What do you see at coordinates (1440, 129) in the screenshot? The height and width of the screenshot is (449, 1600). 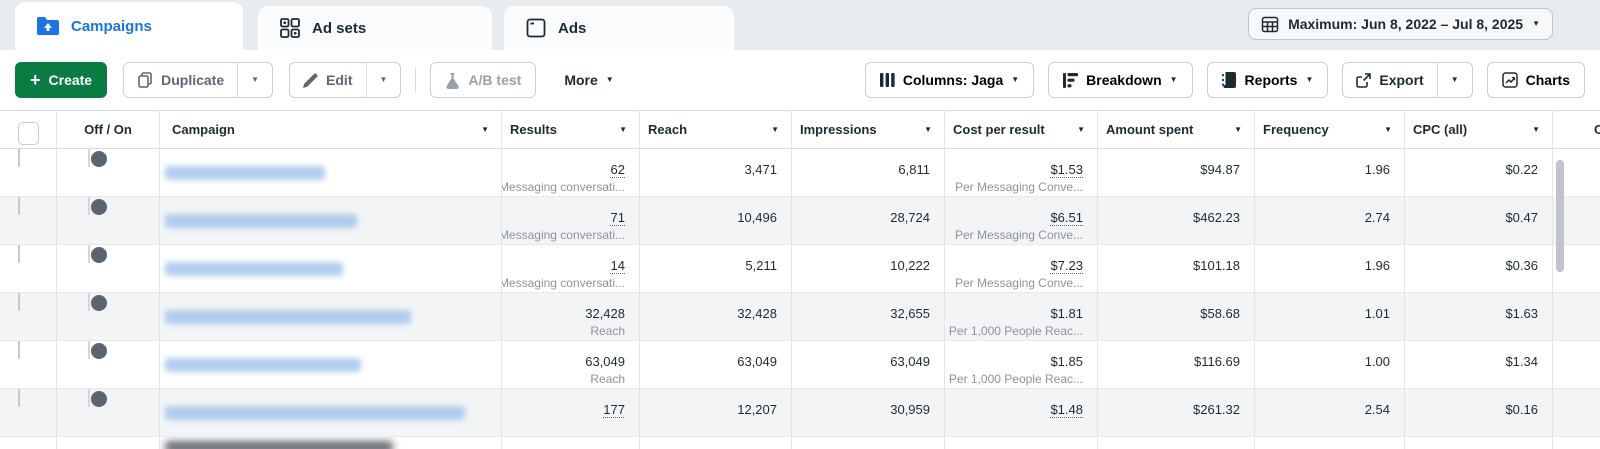 I see `header-cpc: CPC (all)` at bounding box center [1440, 129].